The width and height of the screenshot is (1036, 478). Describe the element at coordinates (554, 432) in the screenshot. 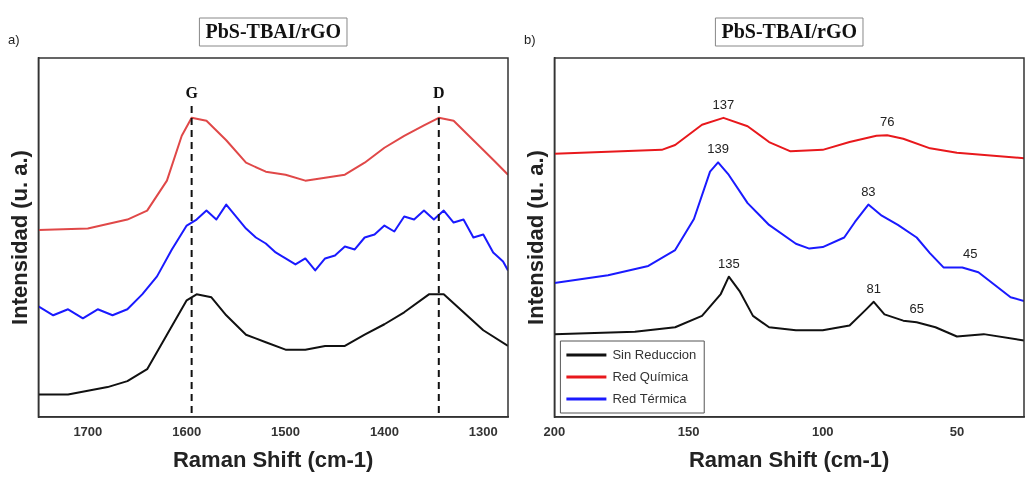

I see `x-tick-label: 200` at that location.